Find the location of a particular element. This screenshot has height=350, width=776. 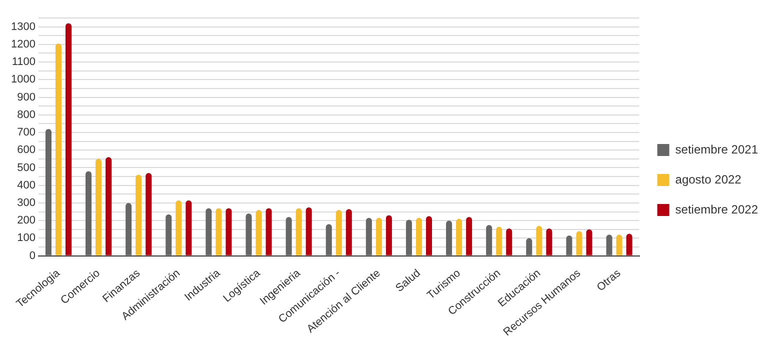

y-tick-label: 200 is located at coordinates (26, 220).